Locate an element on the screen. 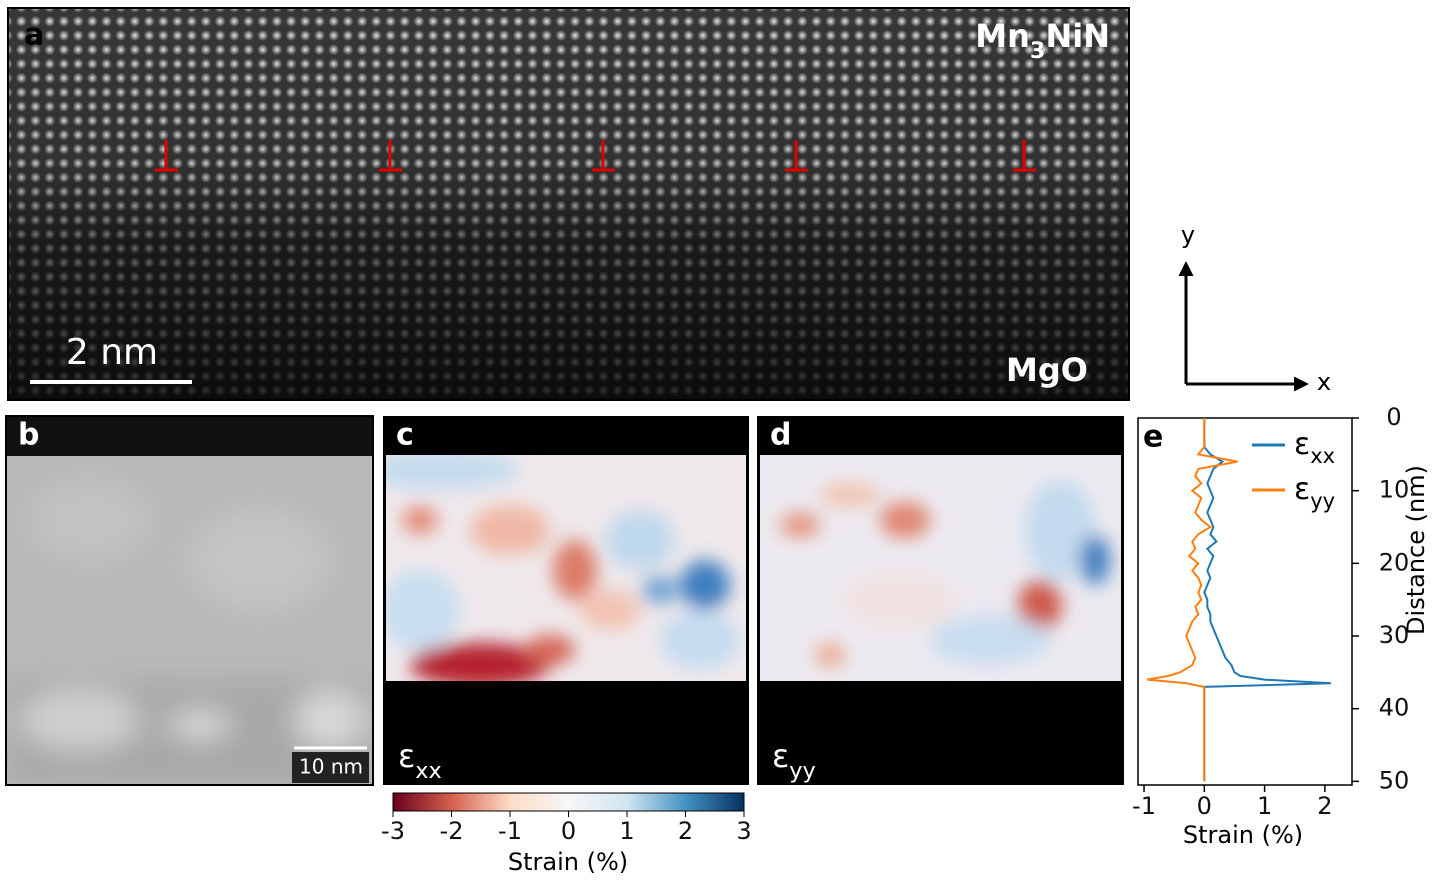 This screenshot has height=886, width=1449. colorbar-tick-label: 1 is located at coordinates (626, 831).